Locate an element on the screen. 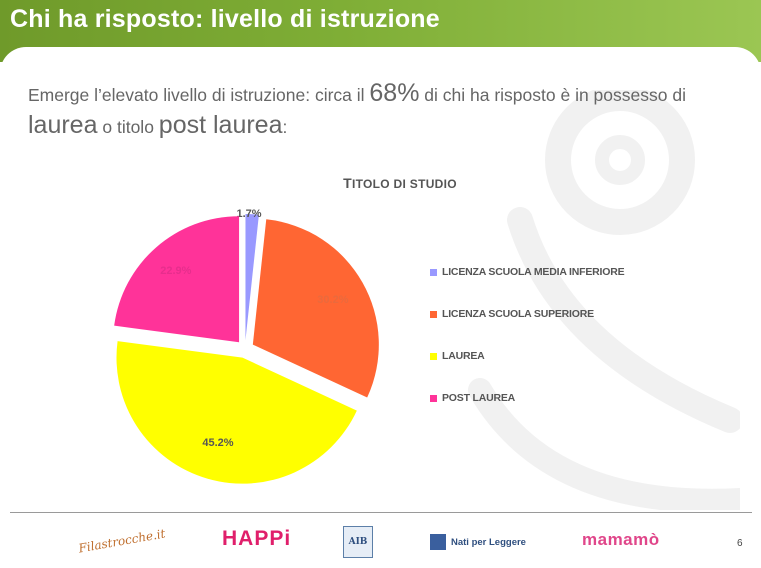  logo-aib: AIB is located at coordinates (358, 542).